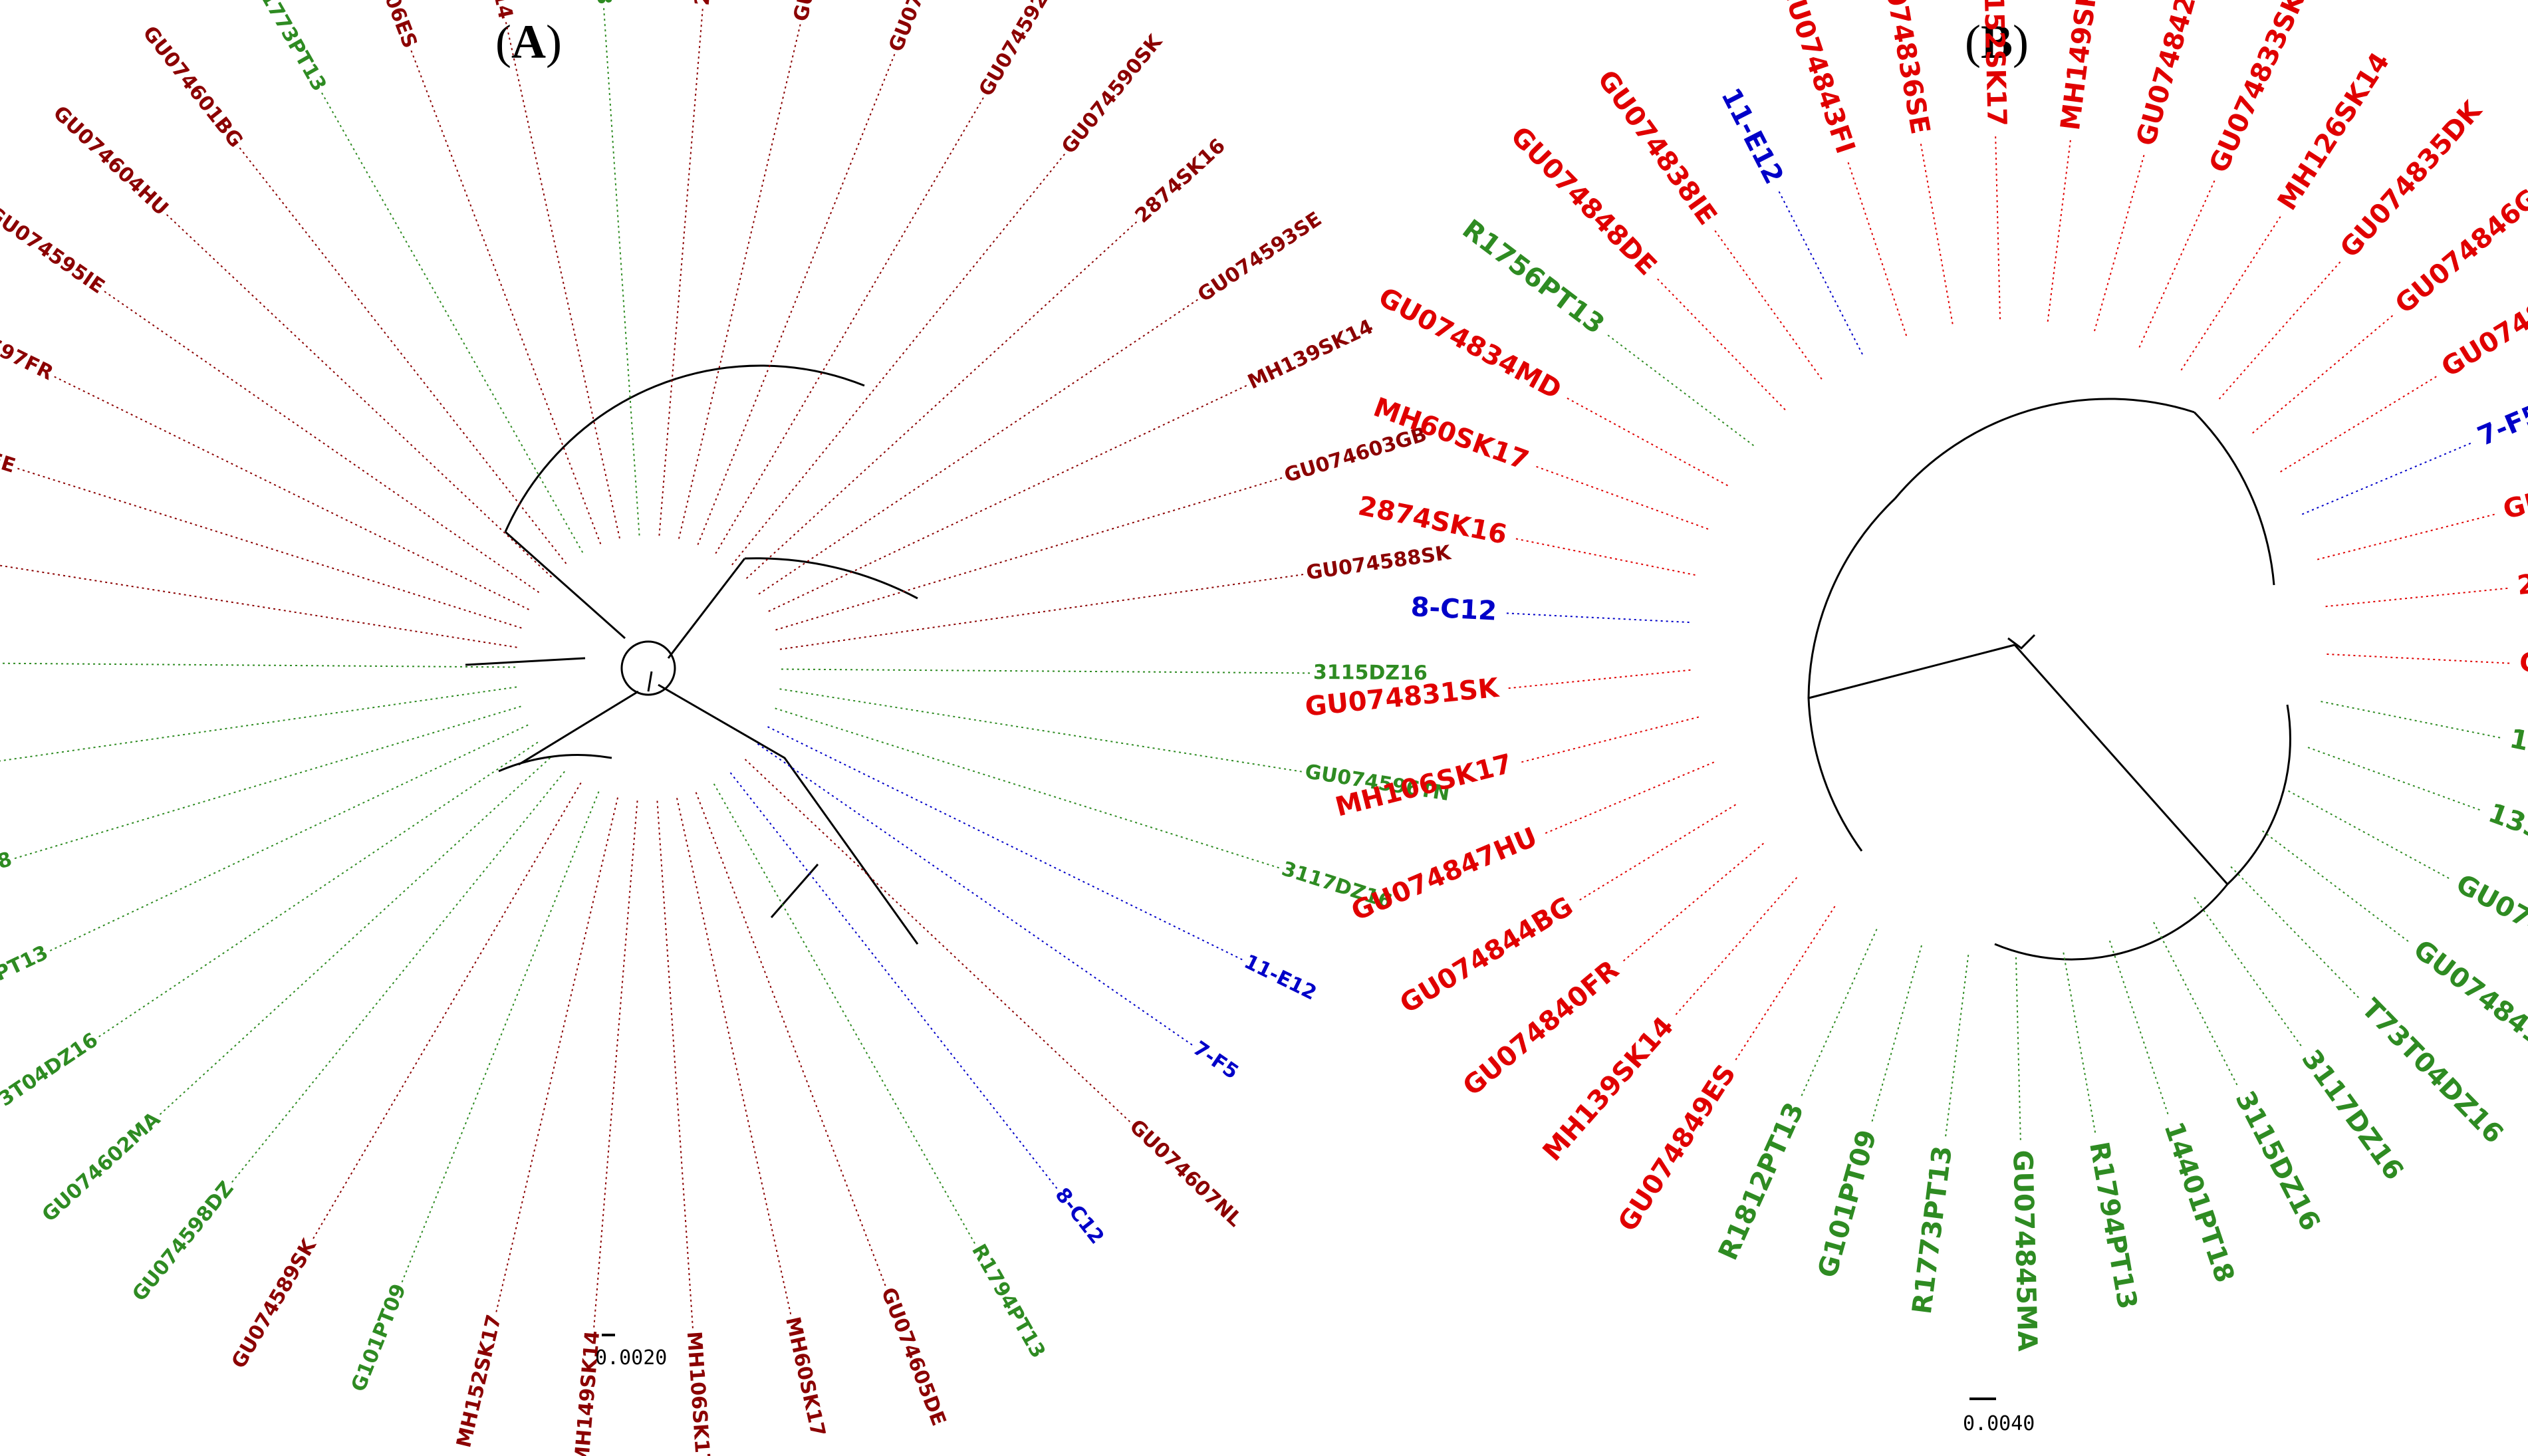  What do you see at coordinates (2506, 841) in the screenshot?
I see `leaf-label: 13310PT18` at bounding box center [2506, 841].